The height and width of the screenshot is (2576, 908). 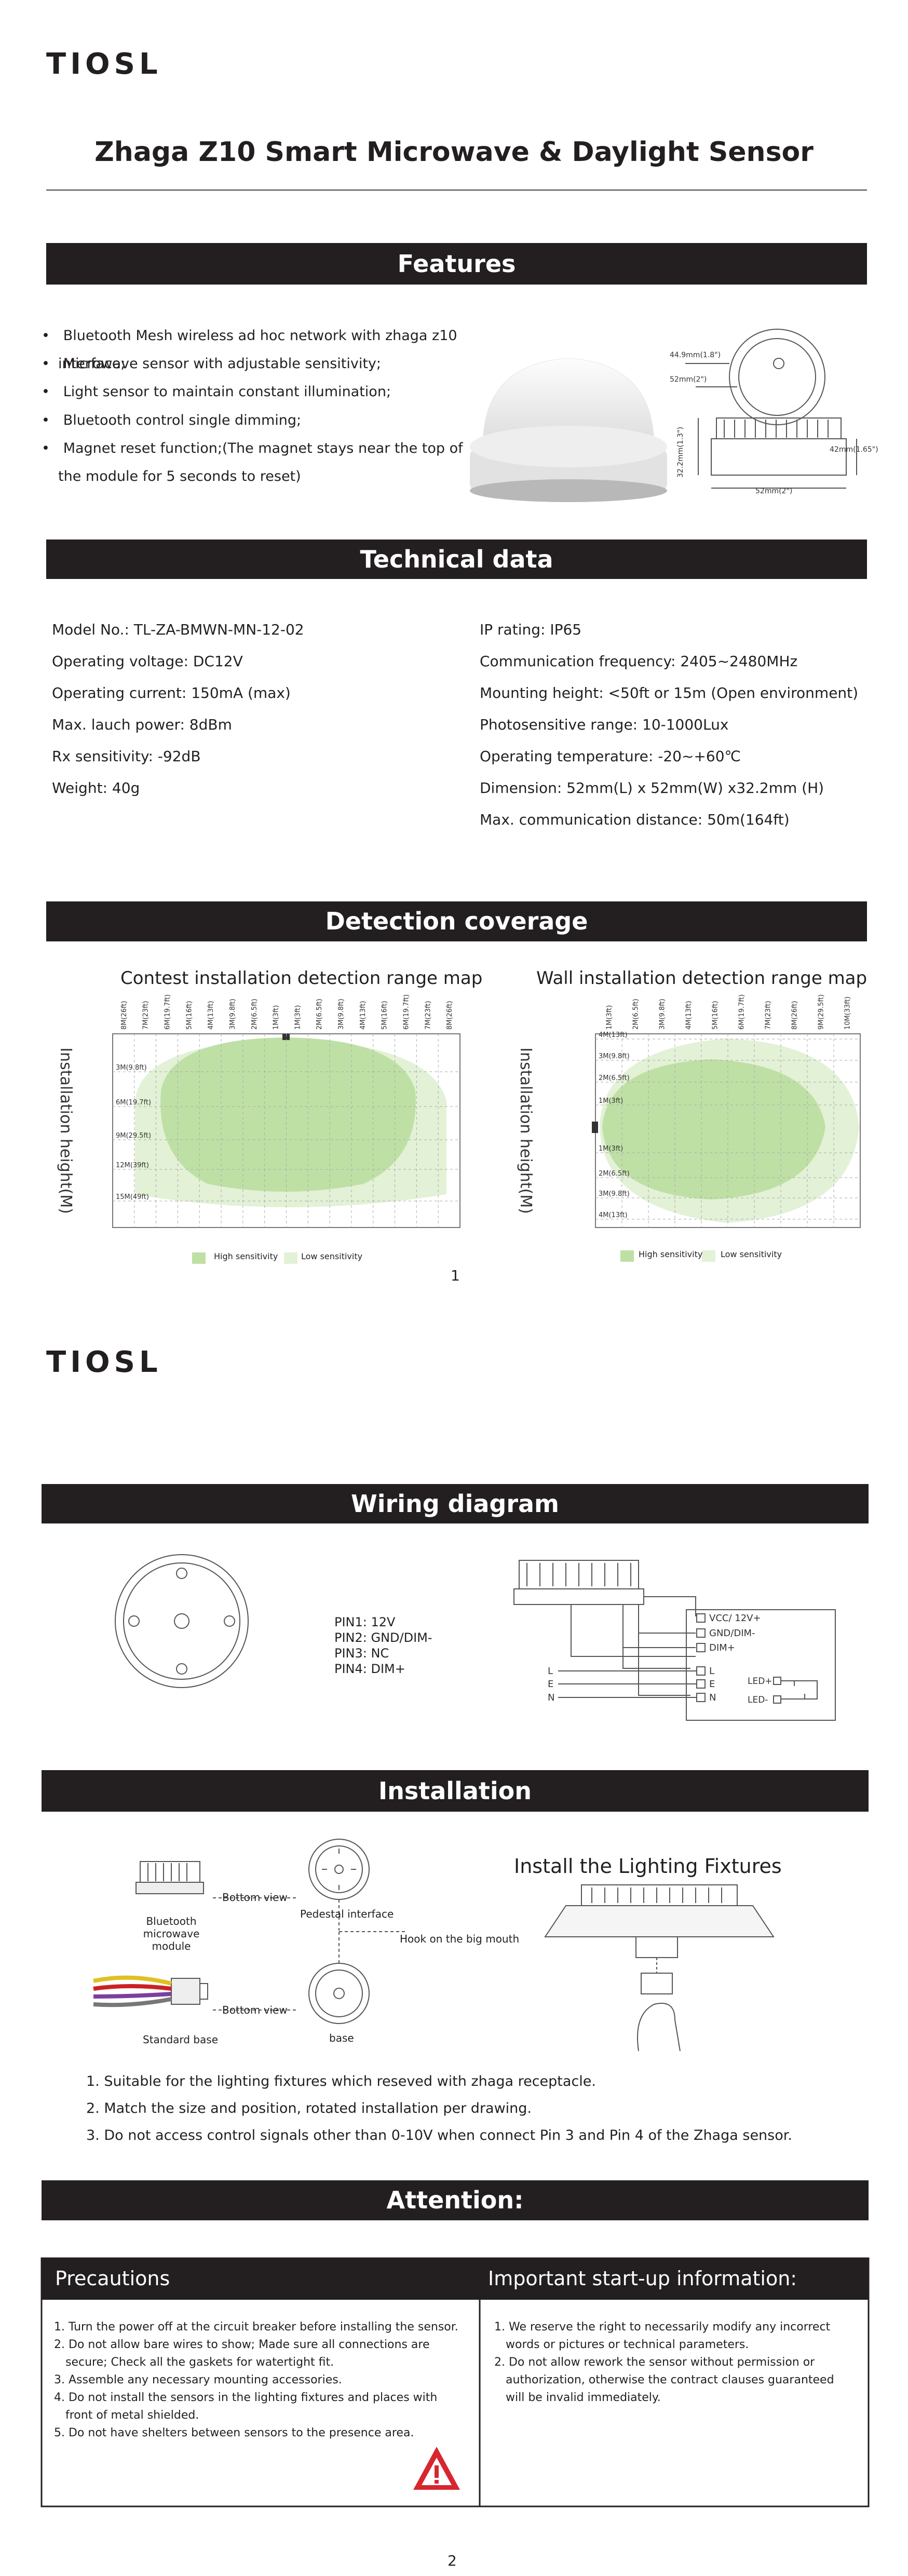 What do you see at coordinates (712, 1684) in the screenshot?
I see `terminal-label: E` at bounding box center [712, 1684].